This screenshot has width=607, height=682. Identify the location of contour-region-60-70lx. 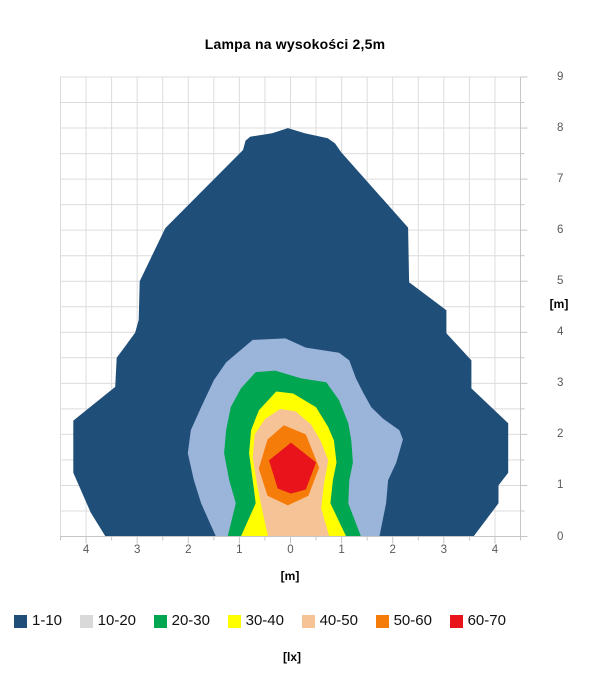
(293, 468).